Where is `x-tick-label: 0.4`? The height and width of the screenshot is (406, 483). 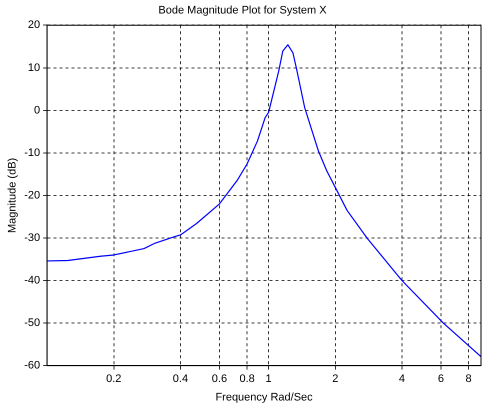 x-tick-label: 0.4 is located at coordinates (180, 379).